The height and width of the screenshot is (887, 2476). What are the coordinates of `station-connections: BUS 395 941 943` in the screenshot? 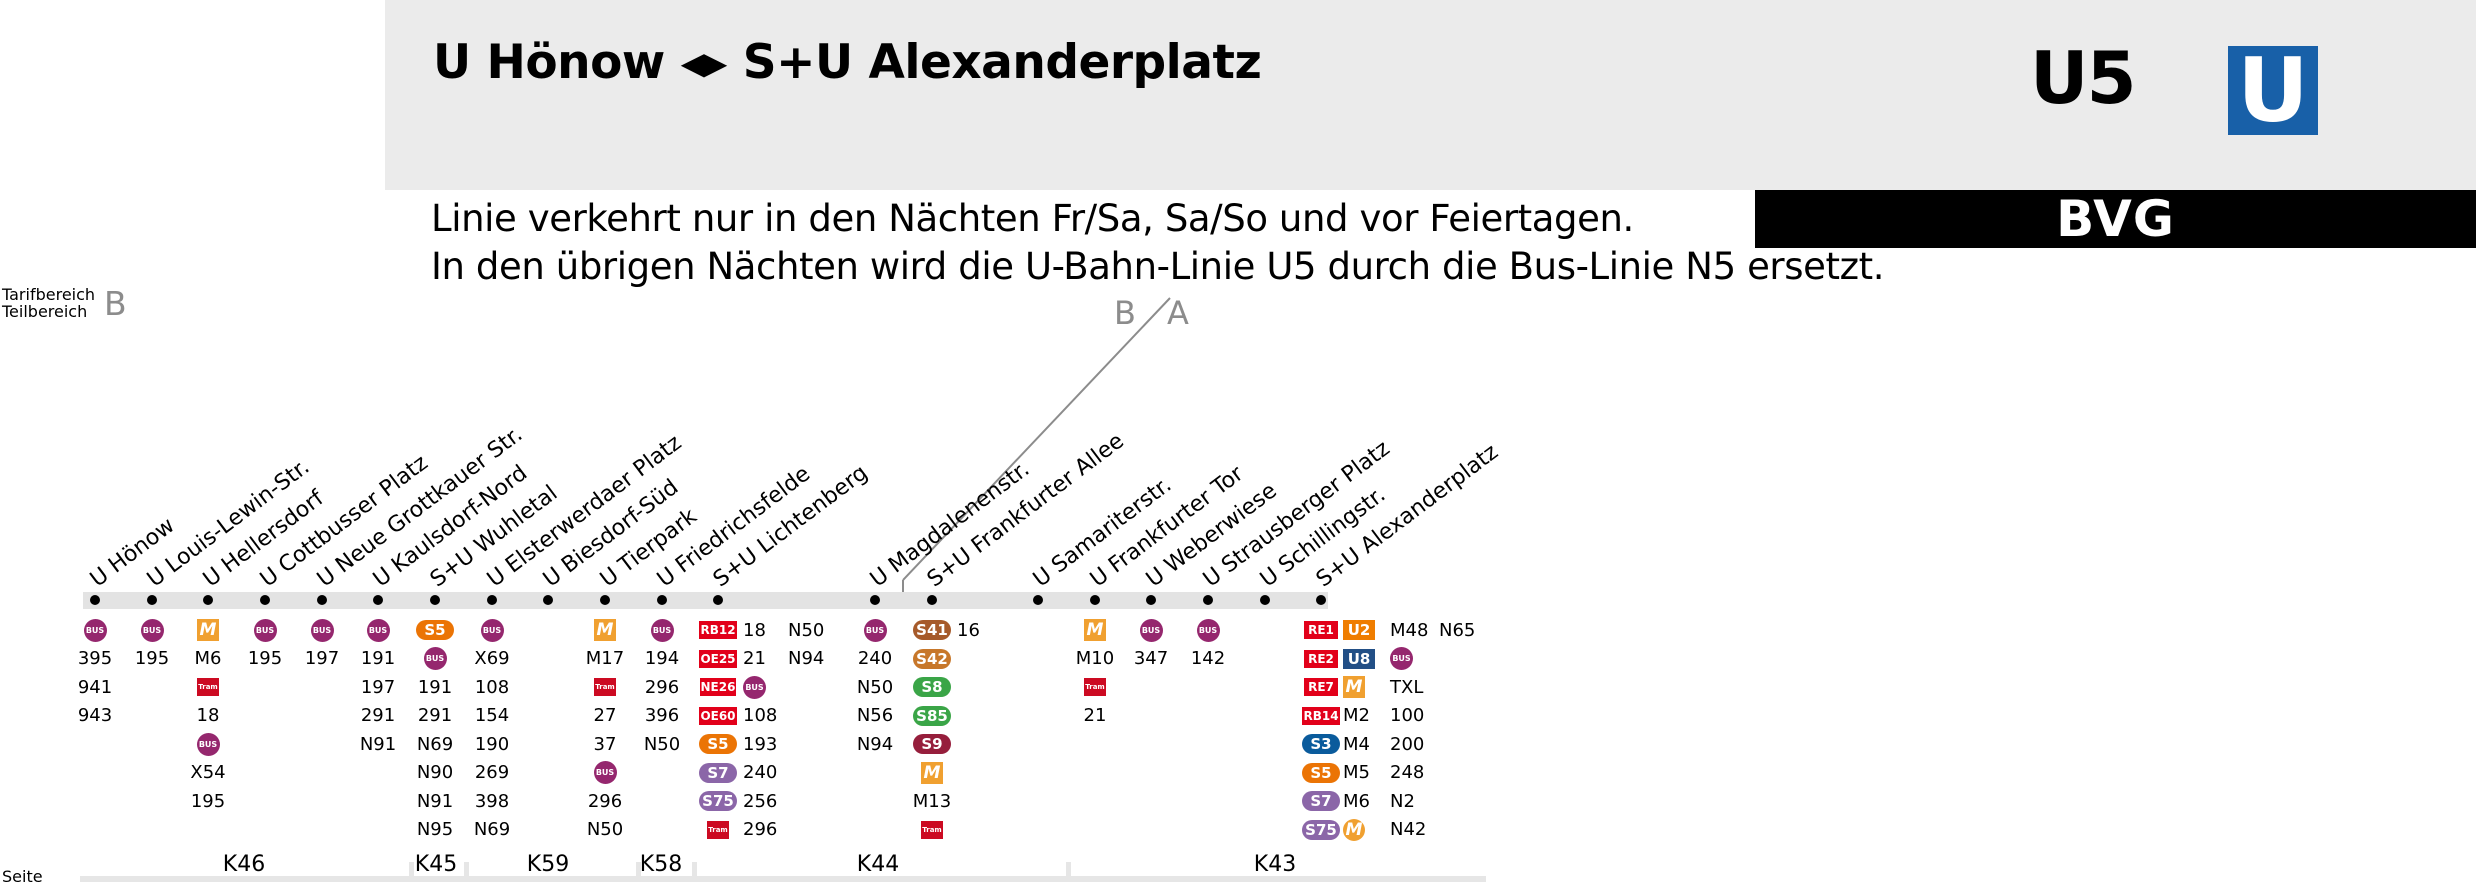 It's located at (95, 673).